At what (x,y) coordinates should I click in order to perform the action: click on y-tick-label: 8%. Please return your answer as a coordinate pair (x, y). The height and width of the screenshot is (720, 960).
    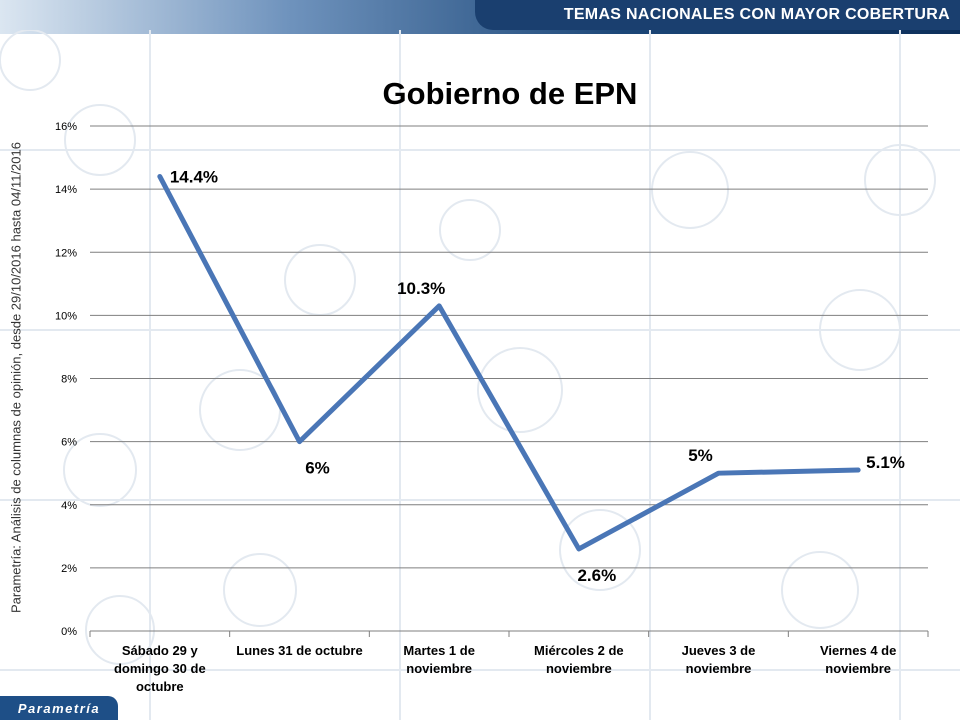
    Looking at the image, I should click on (69, 380).